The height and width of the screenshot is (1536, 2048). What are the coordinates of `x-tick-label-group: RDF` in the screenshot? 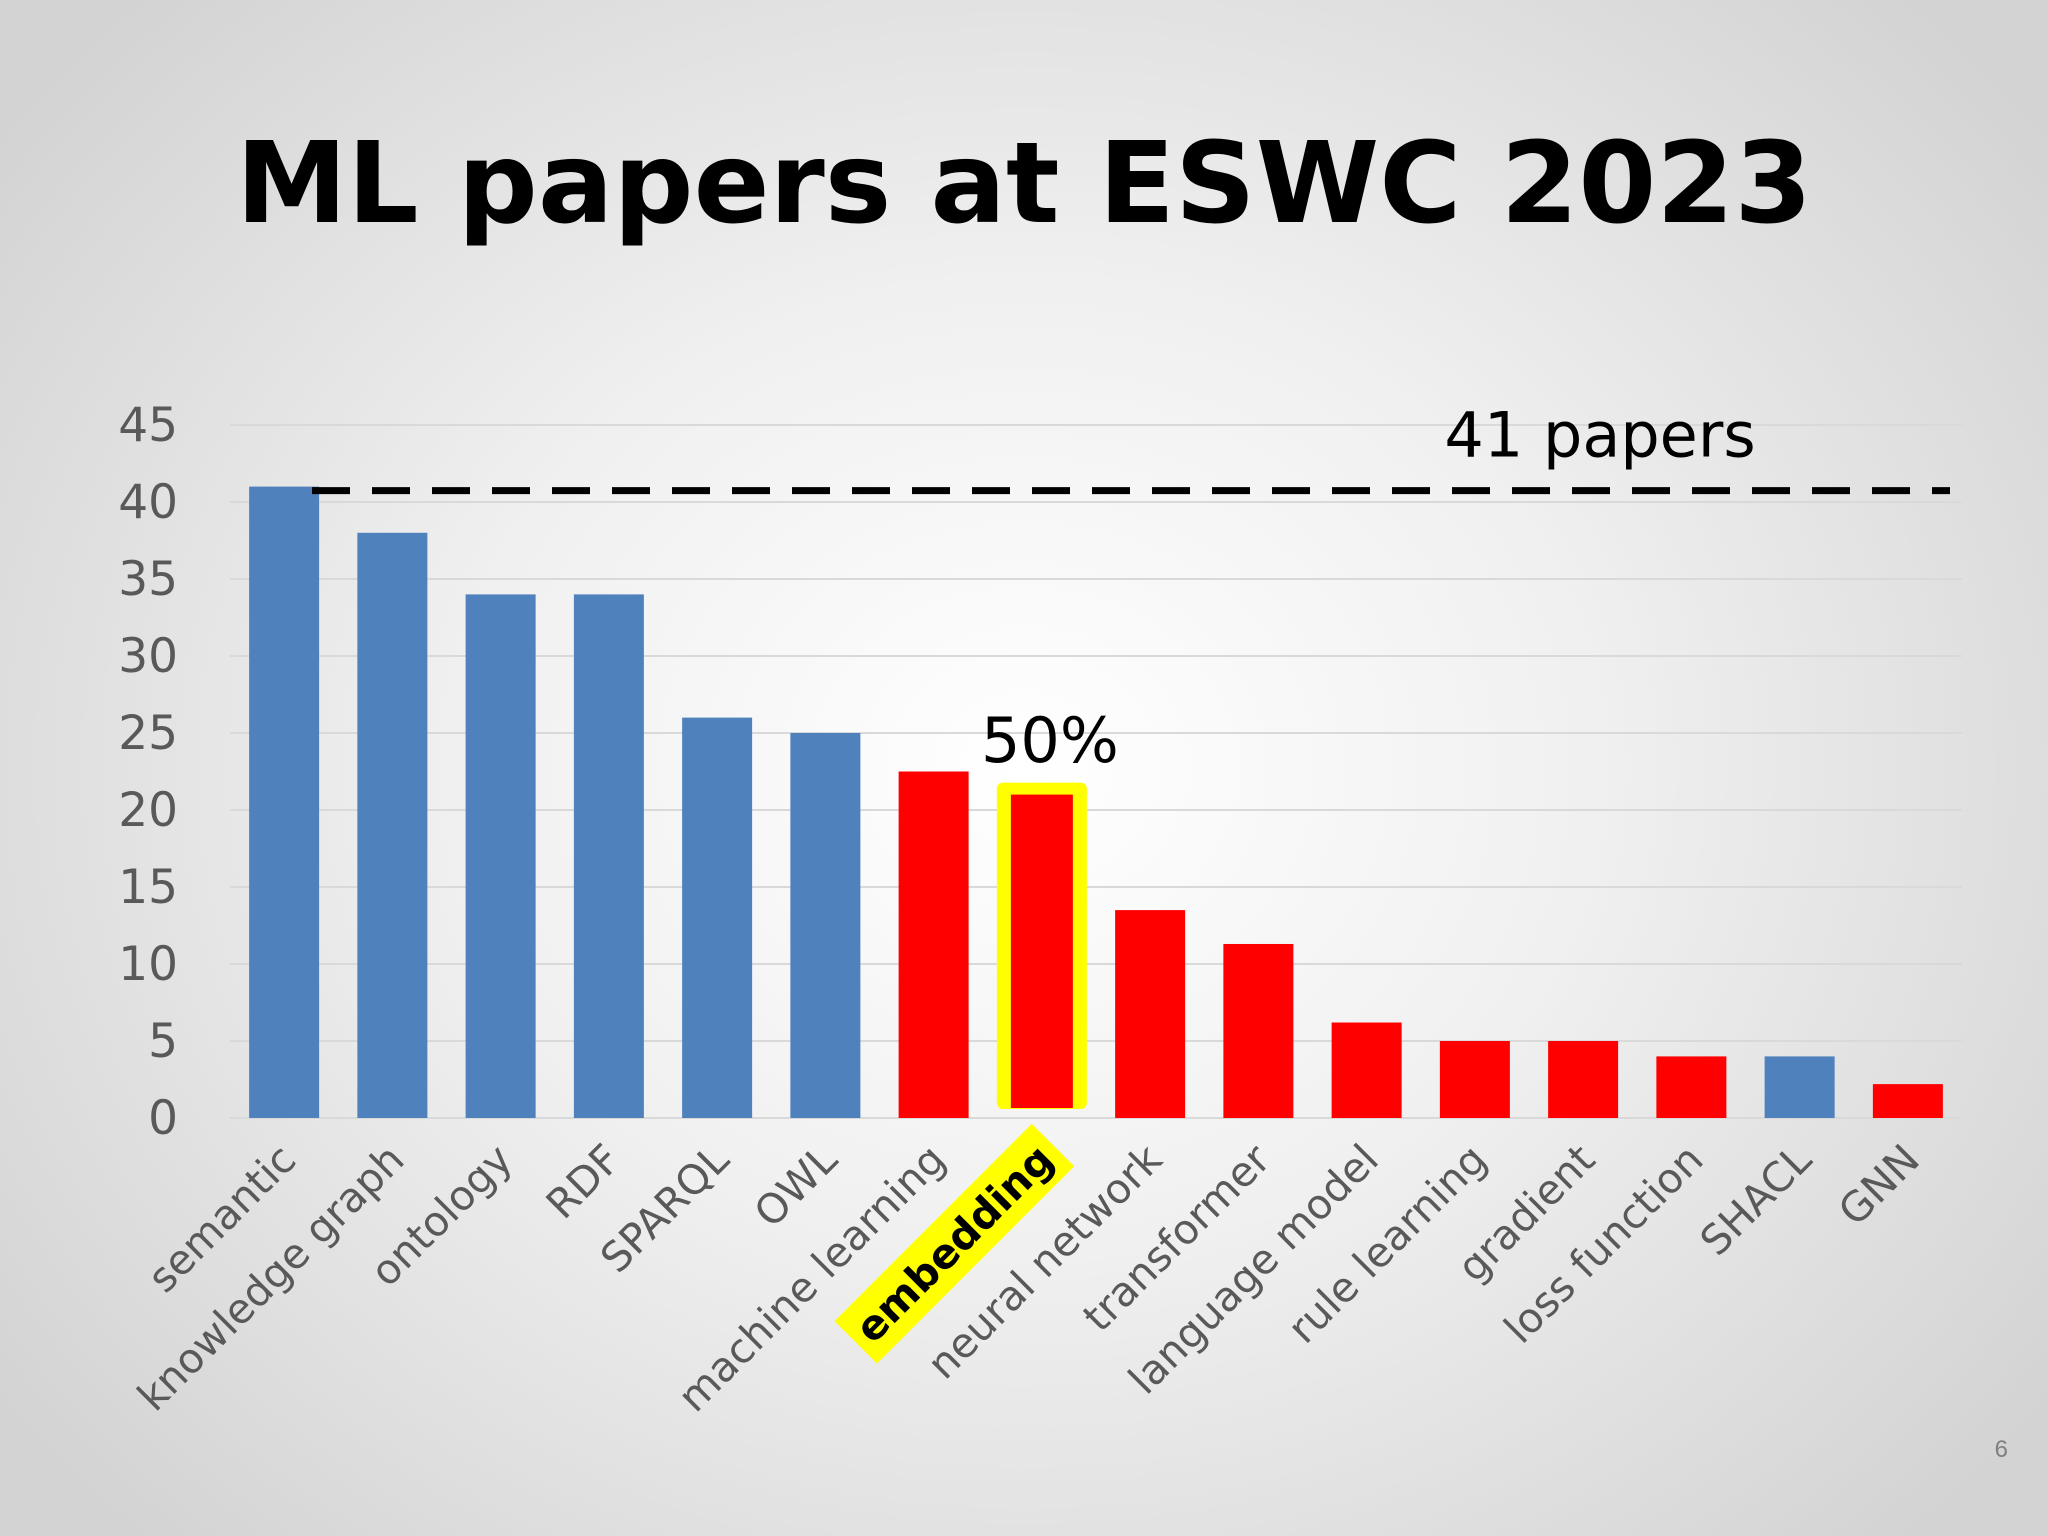 It's located at (583, 1181).